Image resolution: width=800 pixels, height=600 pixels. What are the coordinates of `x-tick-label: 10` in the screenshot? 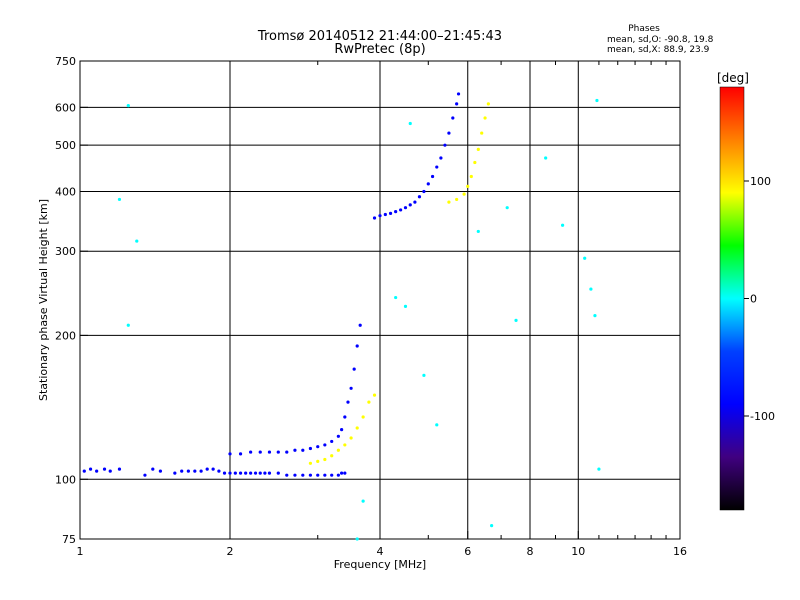 It's located at (578, 551).